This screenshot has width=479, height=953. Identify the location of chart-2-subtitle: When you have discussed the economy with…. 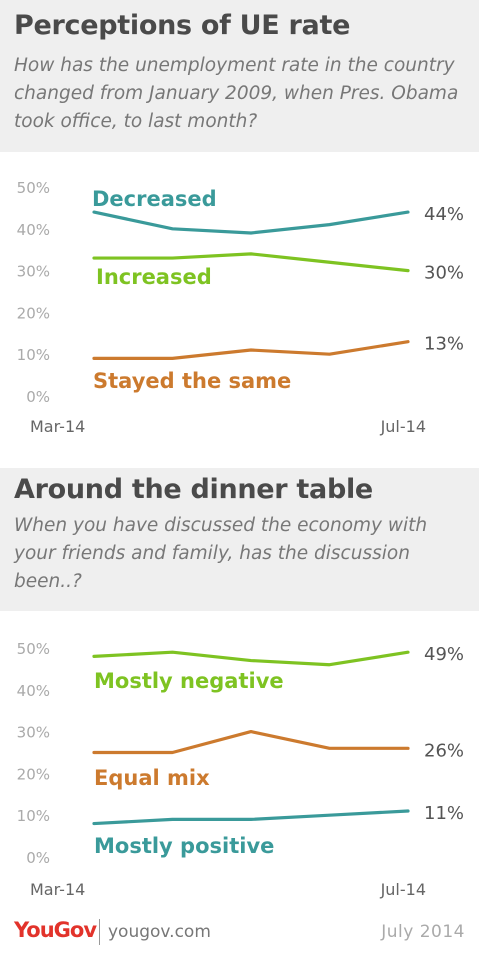
(221, 553).